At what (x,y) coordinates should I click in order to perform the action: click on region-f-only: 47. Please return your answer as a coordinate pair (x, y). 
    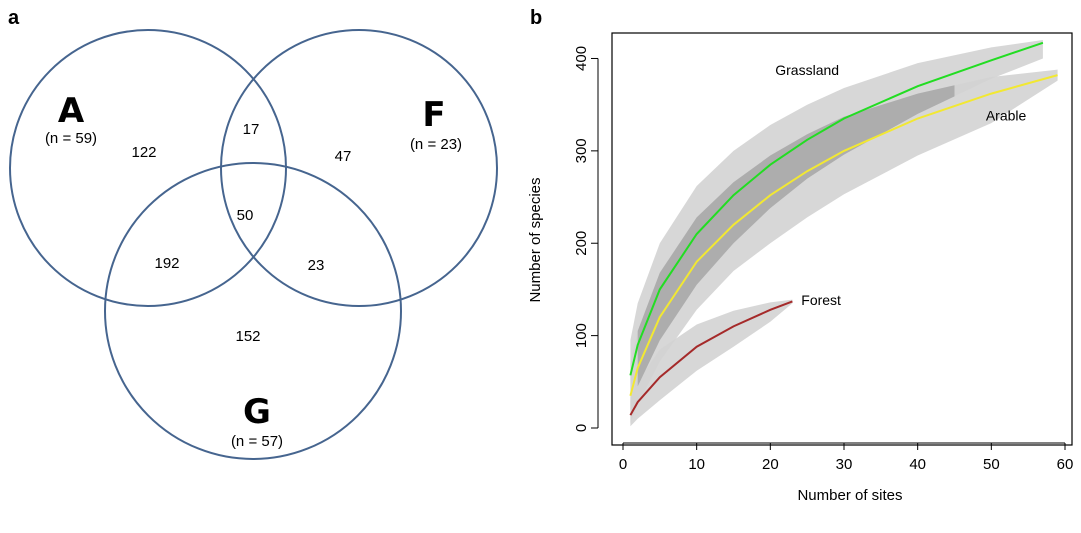
    Looking at the image, I should click on (343, 156).